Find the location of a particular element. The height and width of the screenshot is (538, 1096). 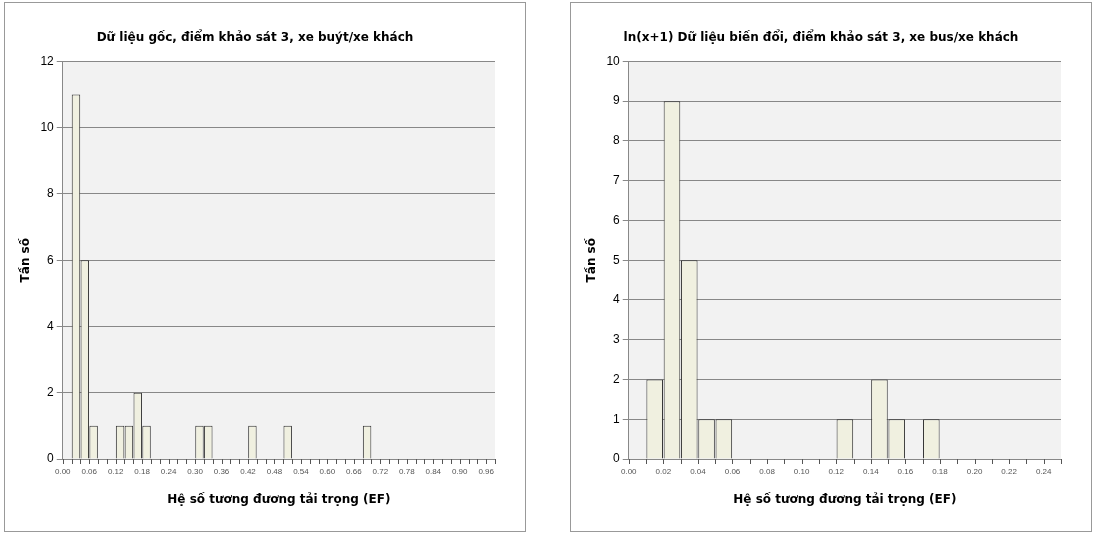

y-tick-label: 5 is located at coordinates (617, 259).